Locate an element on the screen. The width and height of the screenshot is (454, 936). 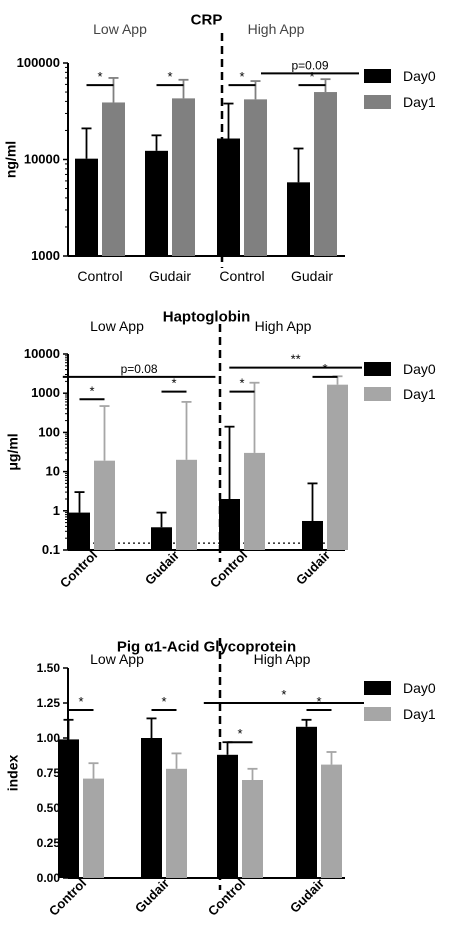
significance-label: p=0.09 is located at coordinates (309, 65).